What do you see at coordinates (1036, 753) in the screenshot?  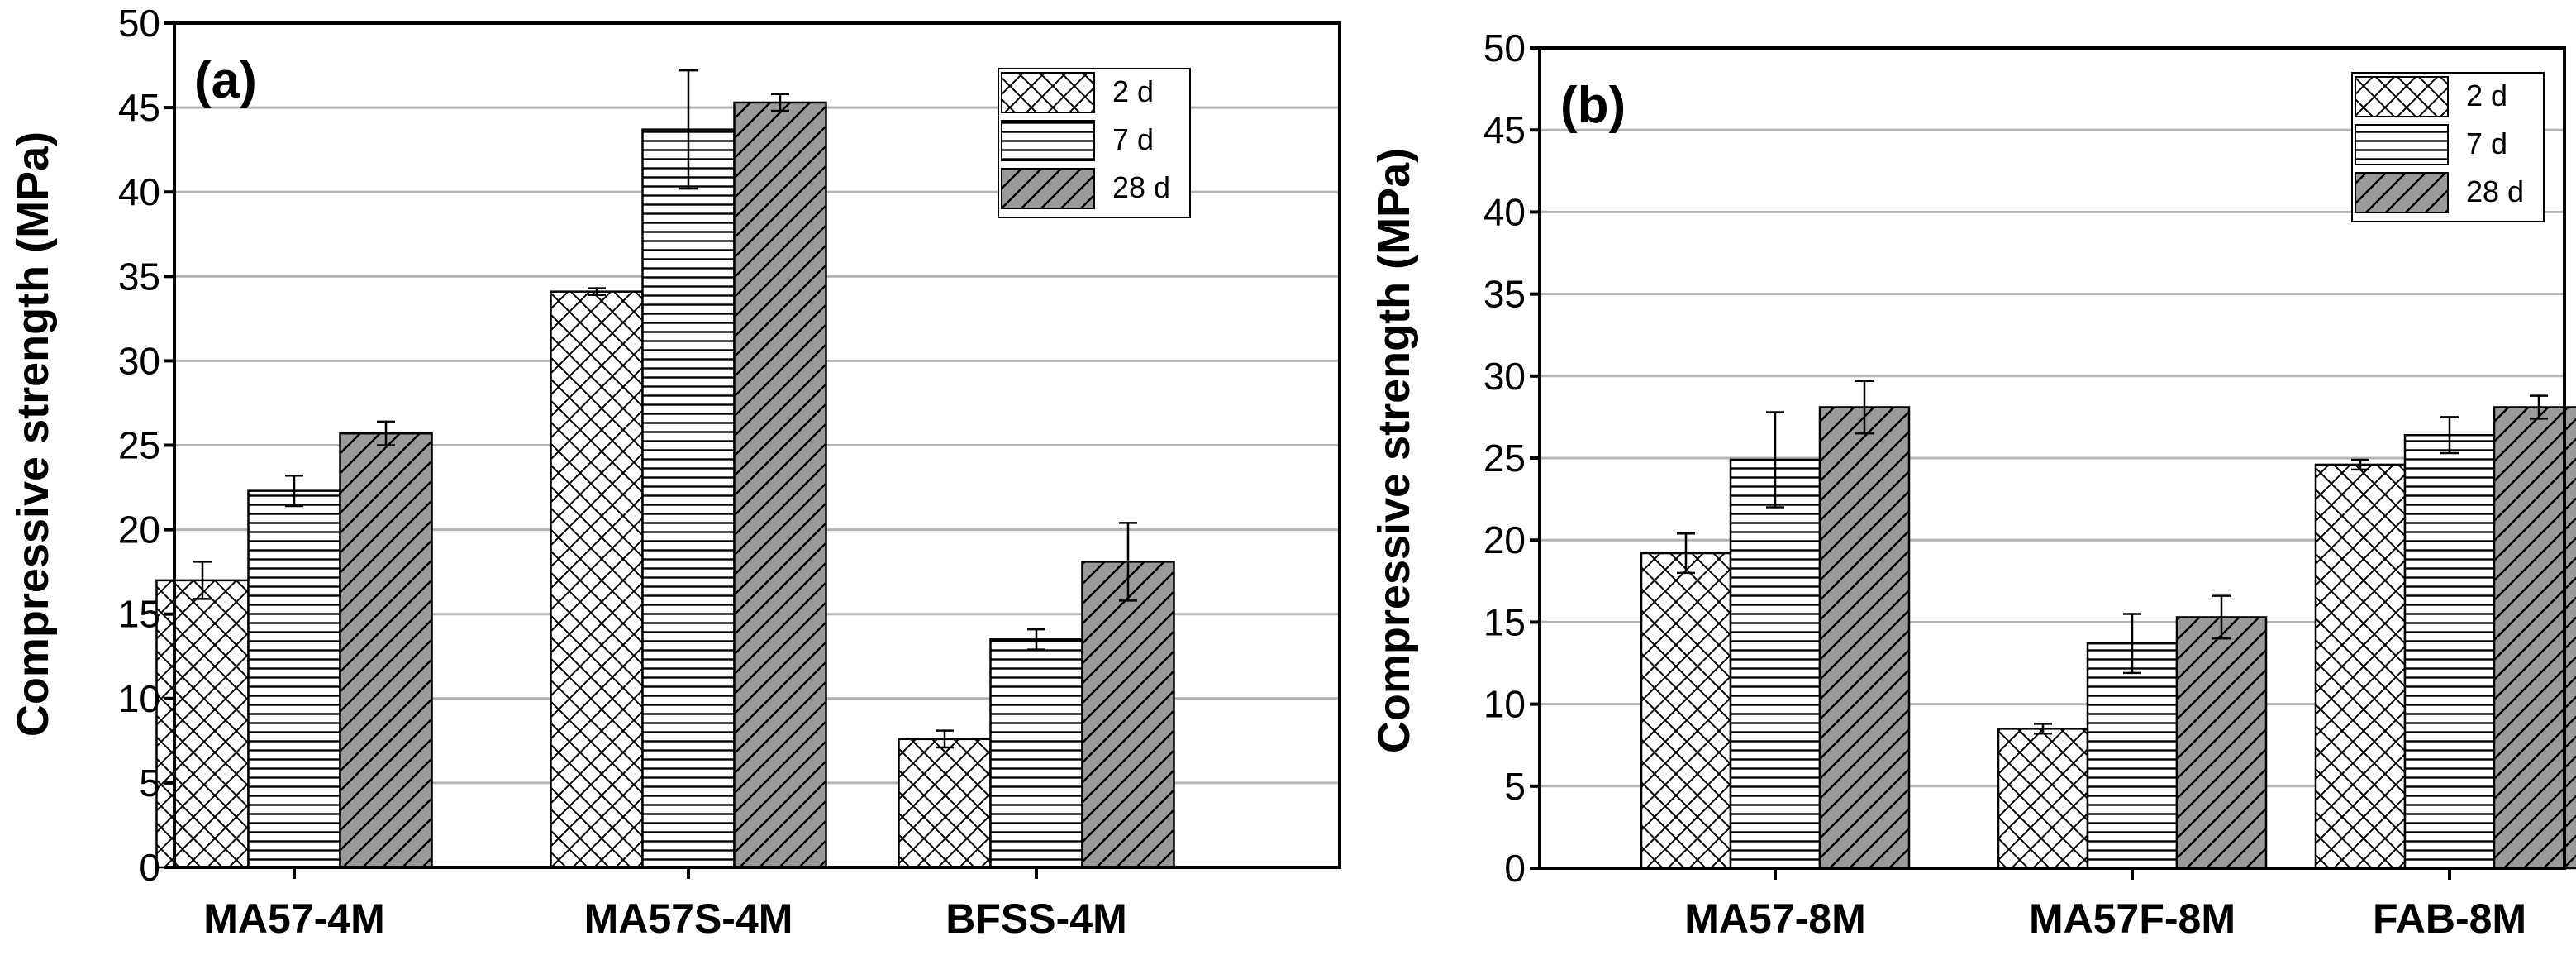 I see `bar-7d-BFSS-4M` at bounding box center [1036, 753].